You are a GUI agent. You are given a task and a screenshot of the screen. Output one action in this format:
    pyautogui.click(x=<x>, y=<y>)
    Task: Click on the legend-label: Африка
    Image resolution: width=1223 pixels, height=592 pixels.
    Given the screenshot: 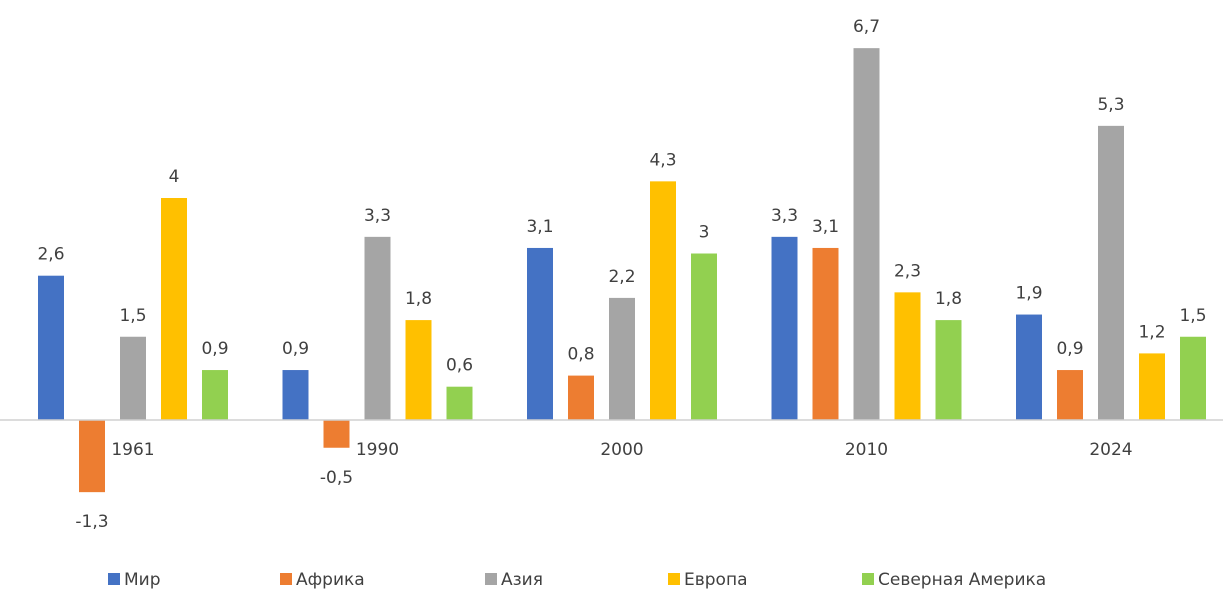 What is the action you would take?
    pyautogui.click(x=330, y=580)
    